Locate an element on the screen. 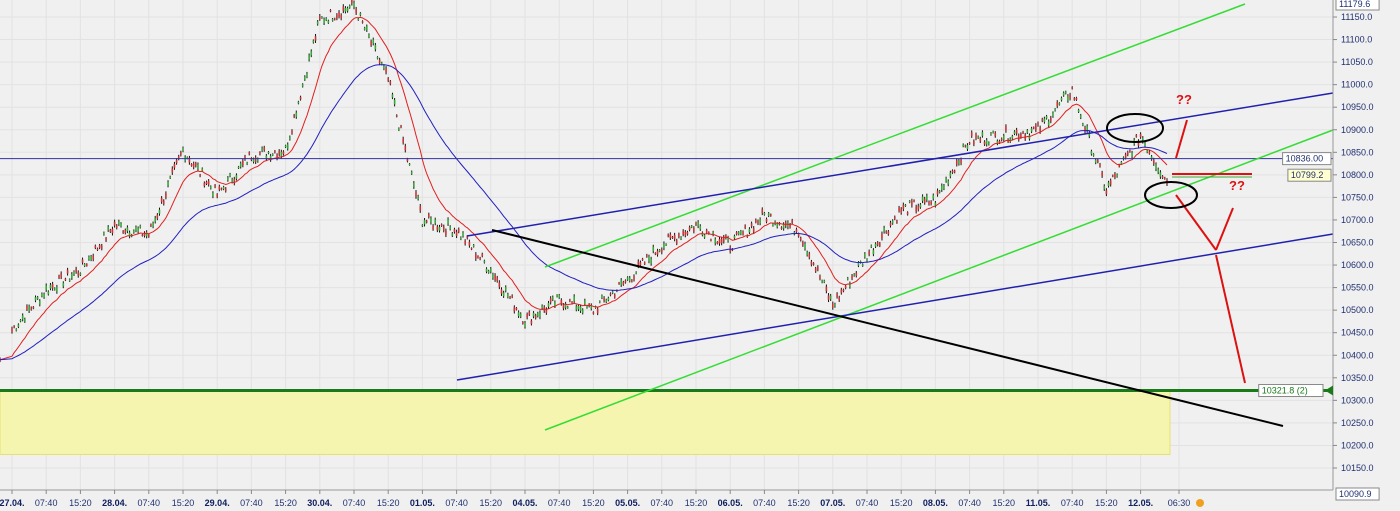 This screenshot has width=1400, height=511. y-tick-label: 10400.0 is located at coordinates (1357, 355).